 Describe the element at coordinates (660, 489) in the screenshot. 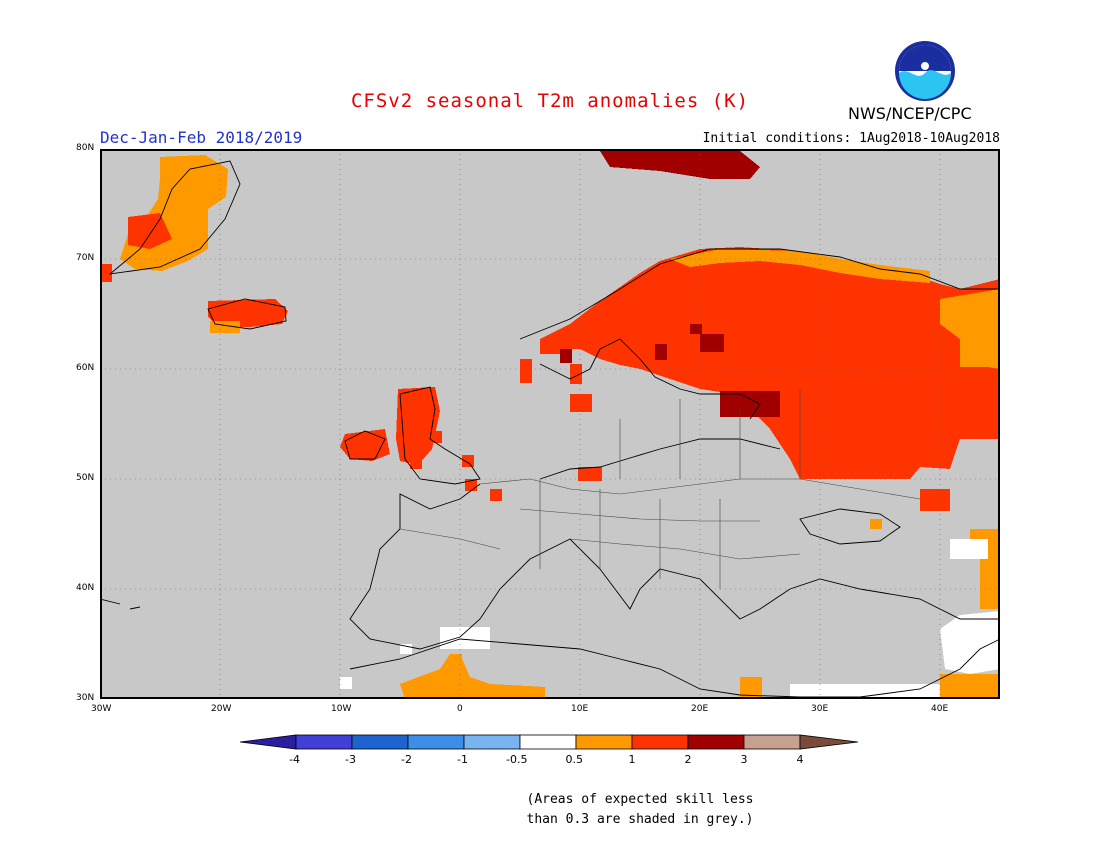

I see `country-borders` at that location.